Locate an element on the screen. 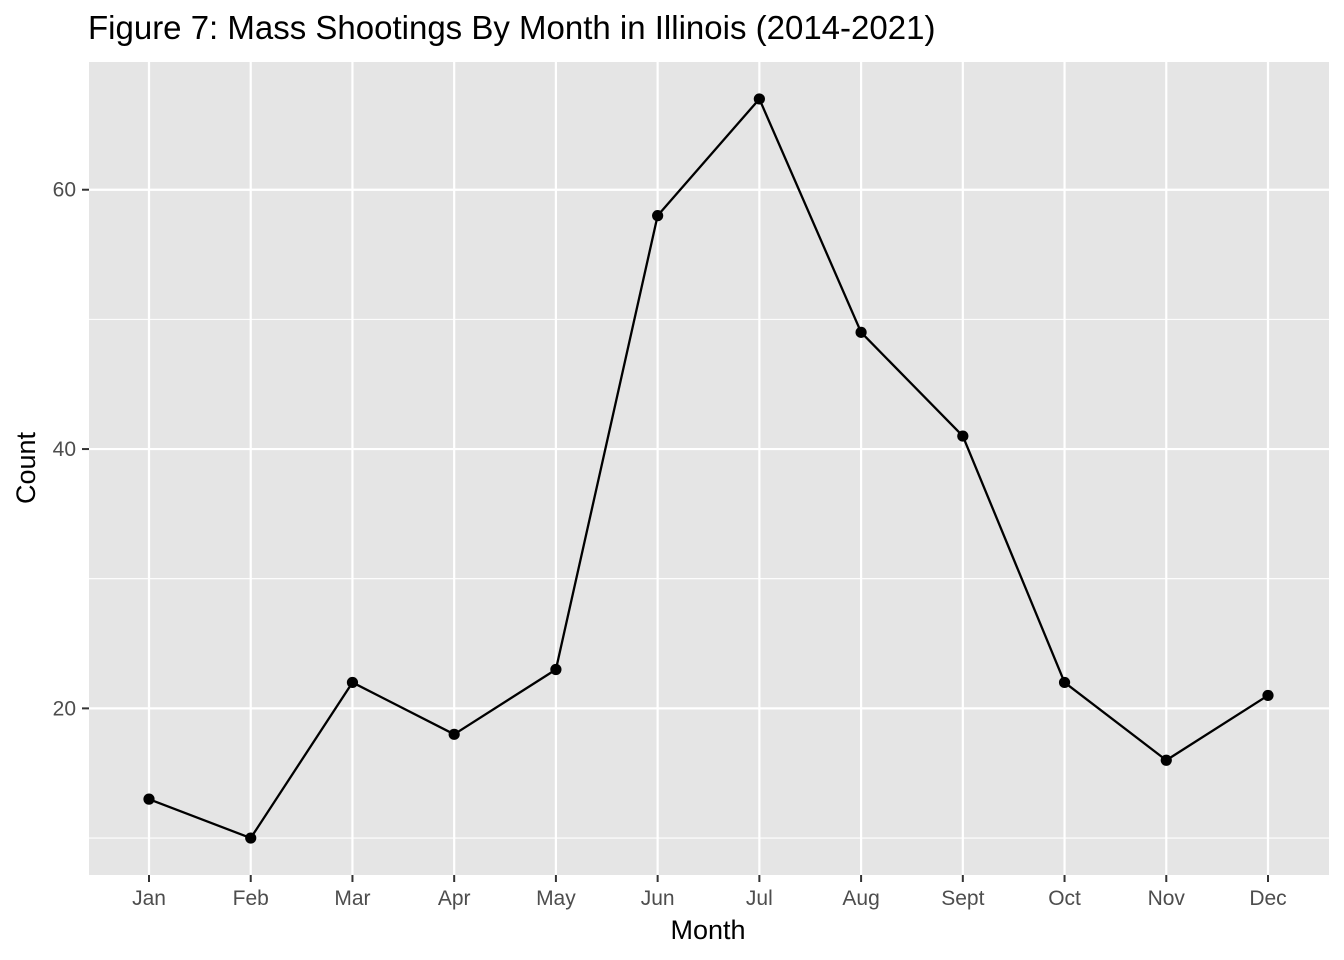 Image resolution: width=1344 pixels, height=960 pixels. x-axis-title: Month is located at coordinates (707, 930).